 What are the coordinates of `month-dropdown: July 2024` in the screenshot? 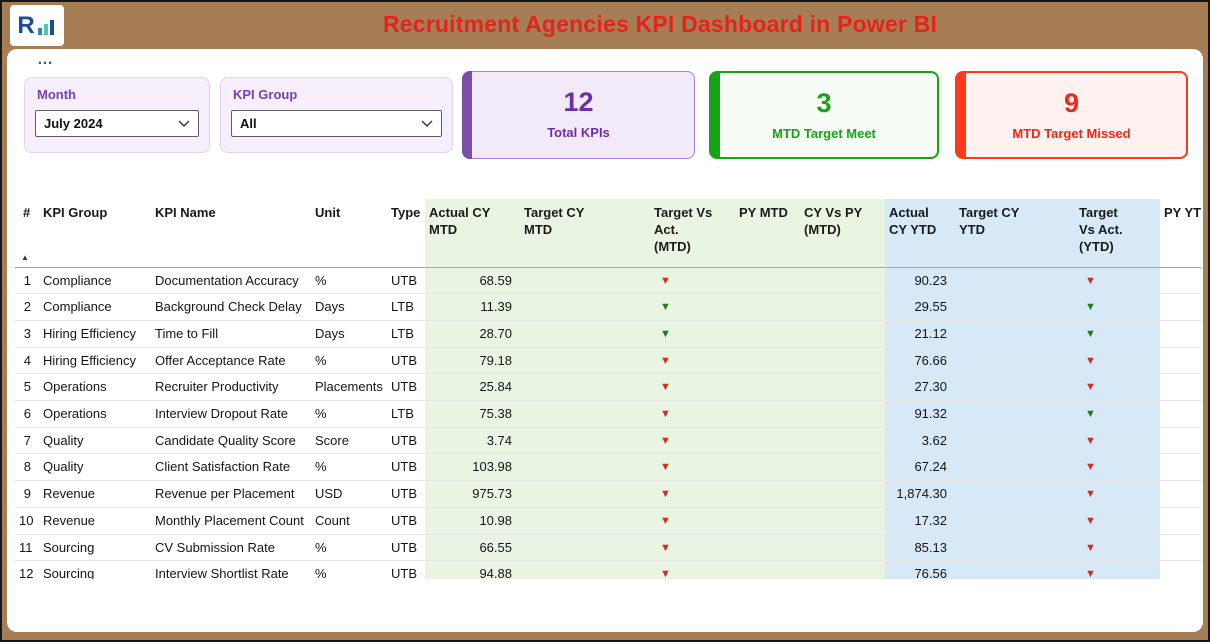 It's located at (117, 123).